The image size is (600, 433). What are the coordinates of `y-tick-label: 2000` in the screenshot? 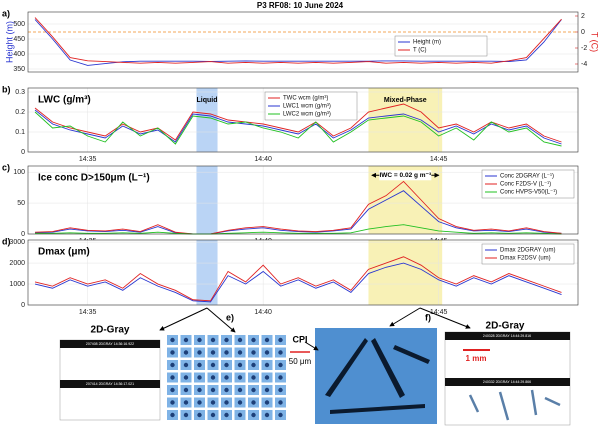 It's located at (17, 263).